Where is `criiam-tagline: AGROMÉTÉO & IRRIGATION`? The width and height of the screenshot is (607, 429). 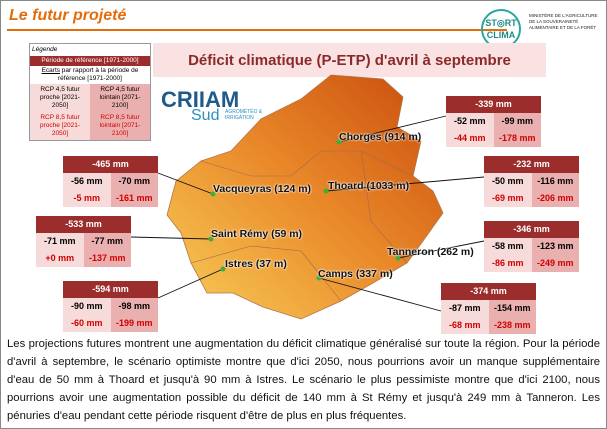 criiam-tagline: AGROMÉTÉO & IRRIGATION is located at coordinates (244, 115).